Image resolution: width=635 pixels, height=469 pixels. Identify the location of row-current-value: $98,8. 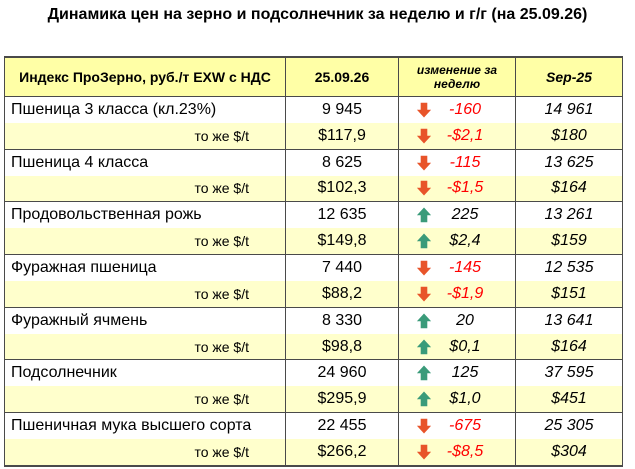
(342, 346).